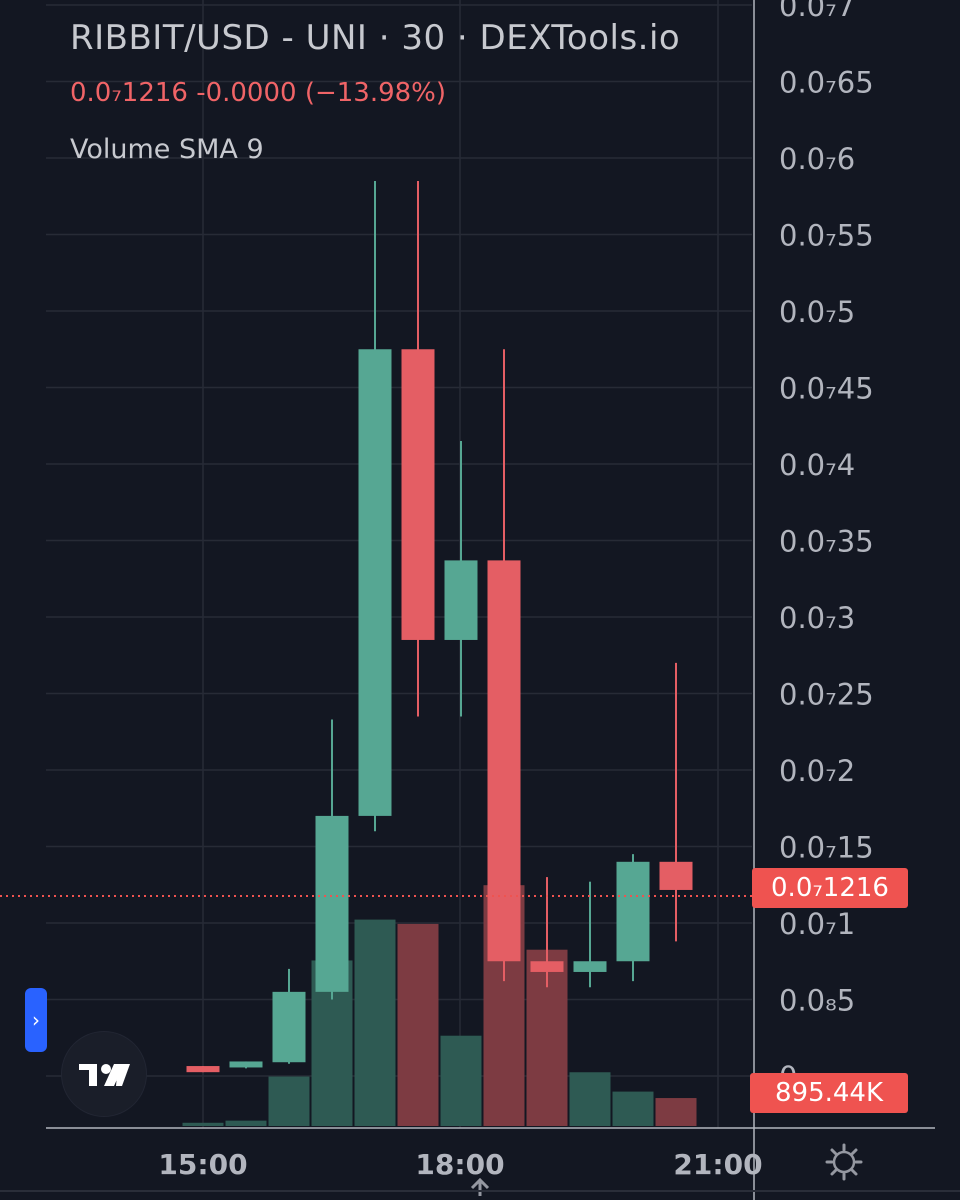  What do you see at coordinates (826, 695) in the screenshot?
I see `price-tick-label: 0.0₇25` at bounding box center [826, 695].